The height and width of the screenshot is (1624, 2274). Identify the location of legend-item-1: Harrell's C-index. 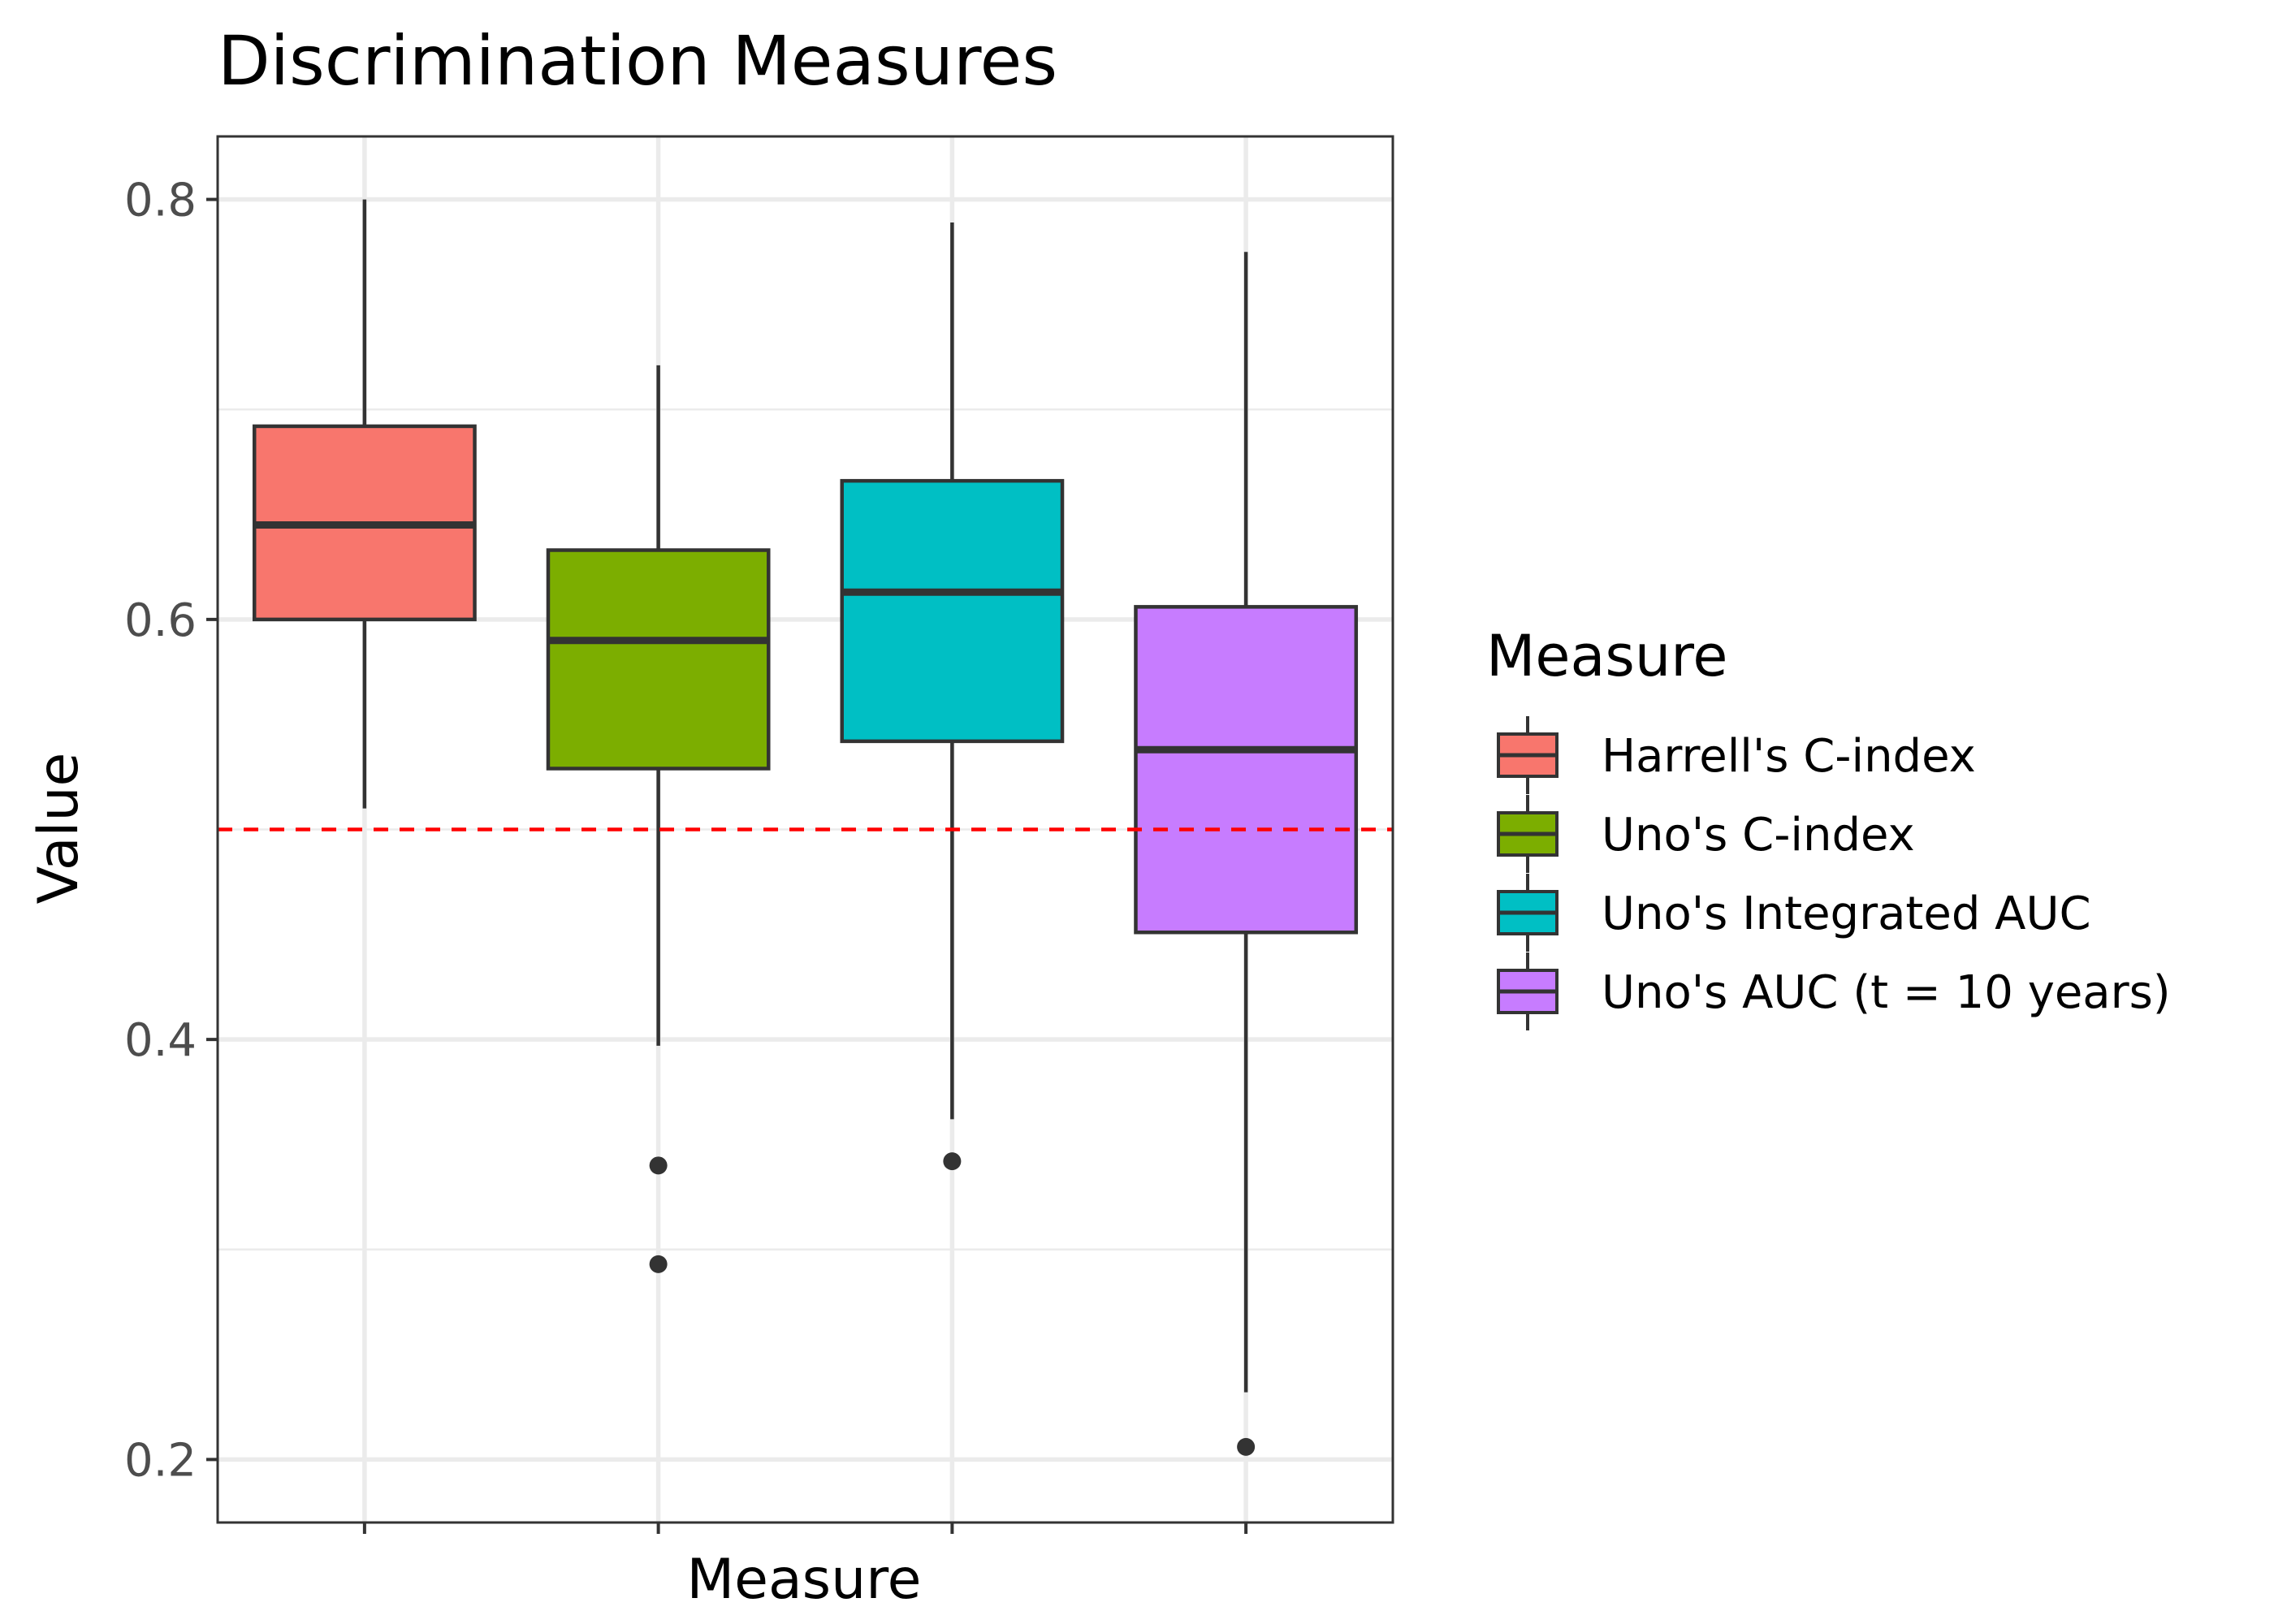
(1737, 755).